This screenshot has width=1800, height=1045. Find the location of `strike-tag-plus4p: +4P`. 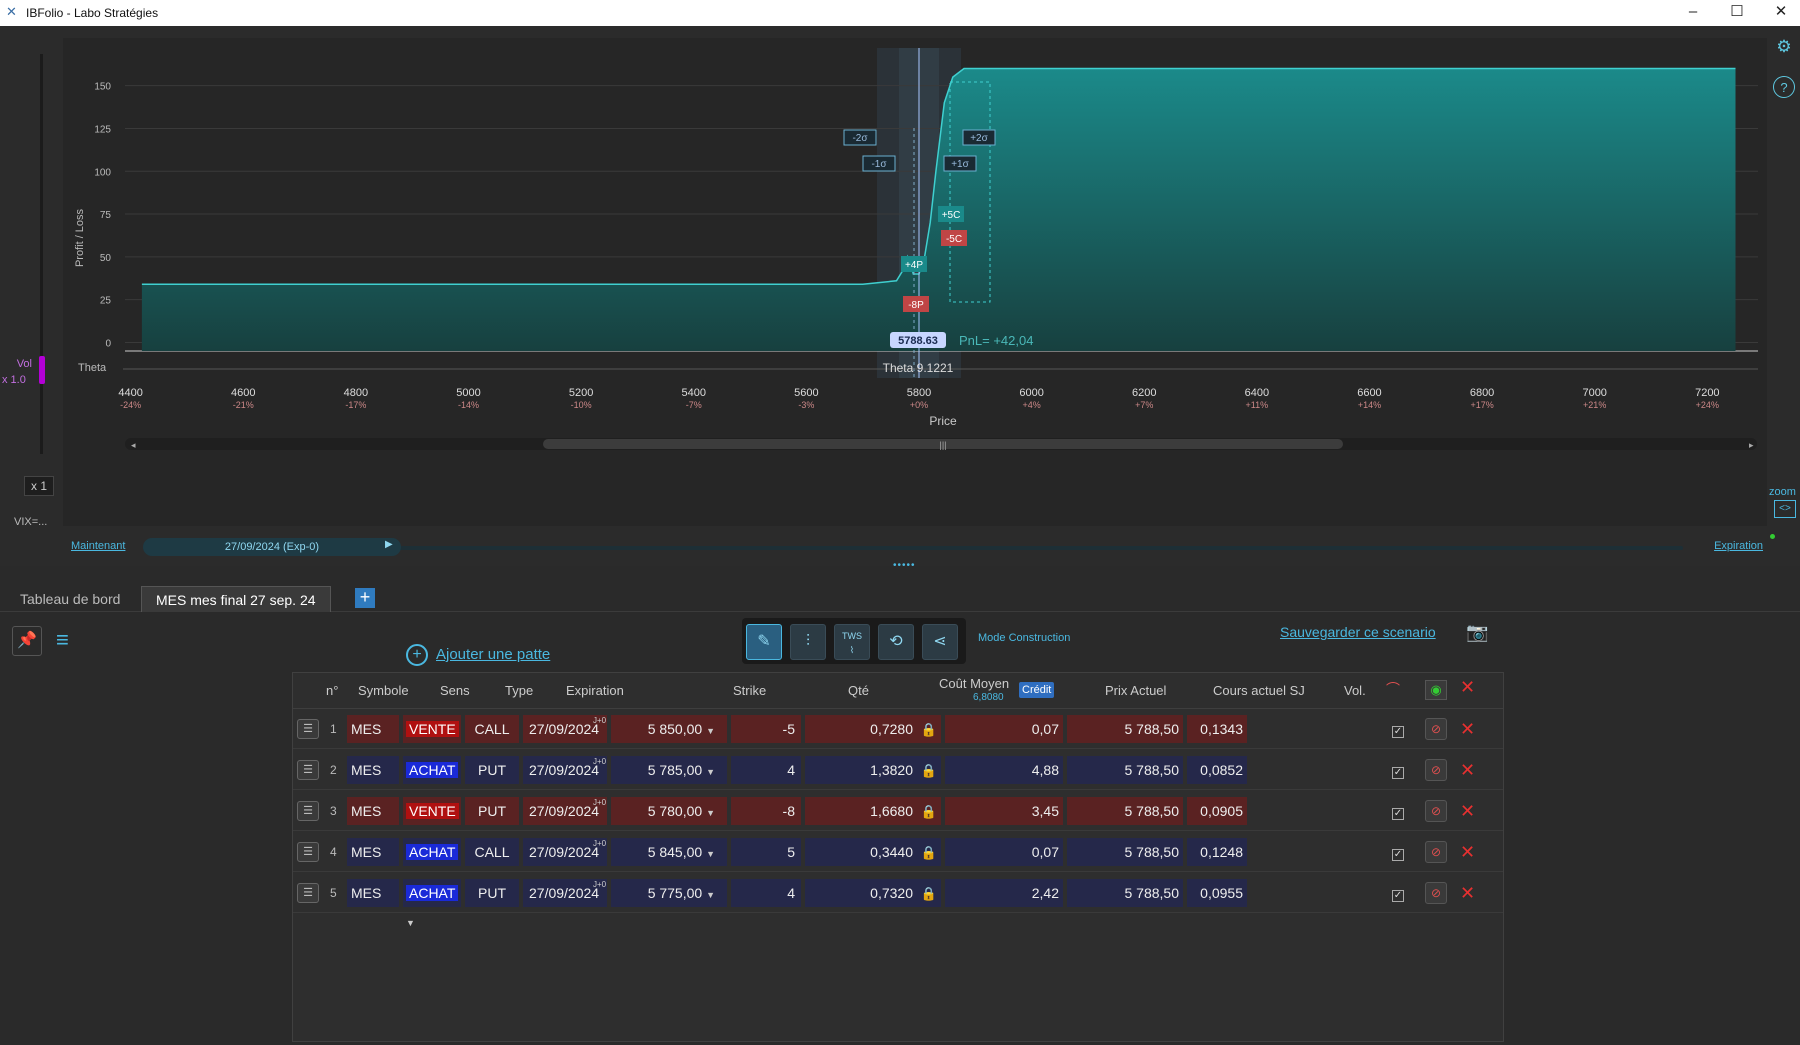

strike-tag-plus4p: +4P is located at coordinates (914, 264).